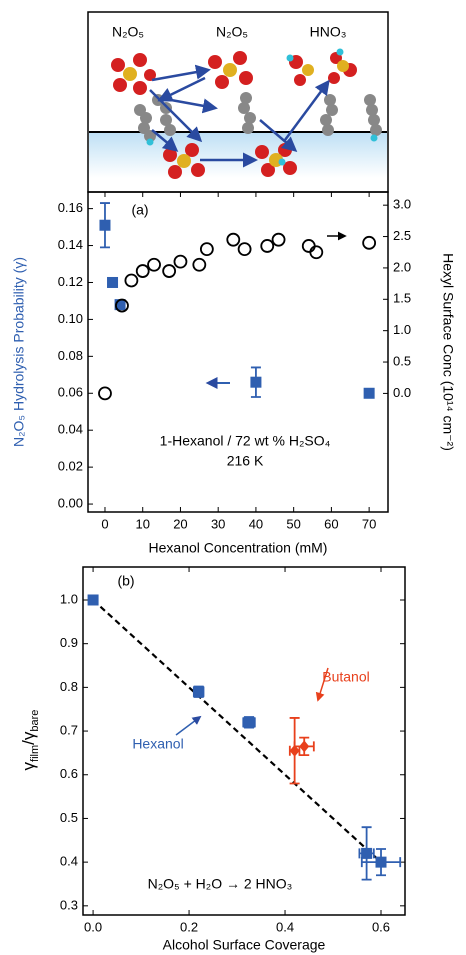  I want to click on x-axis-label: Hexanol Concentration (mM), so click(238, 548).